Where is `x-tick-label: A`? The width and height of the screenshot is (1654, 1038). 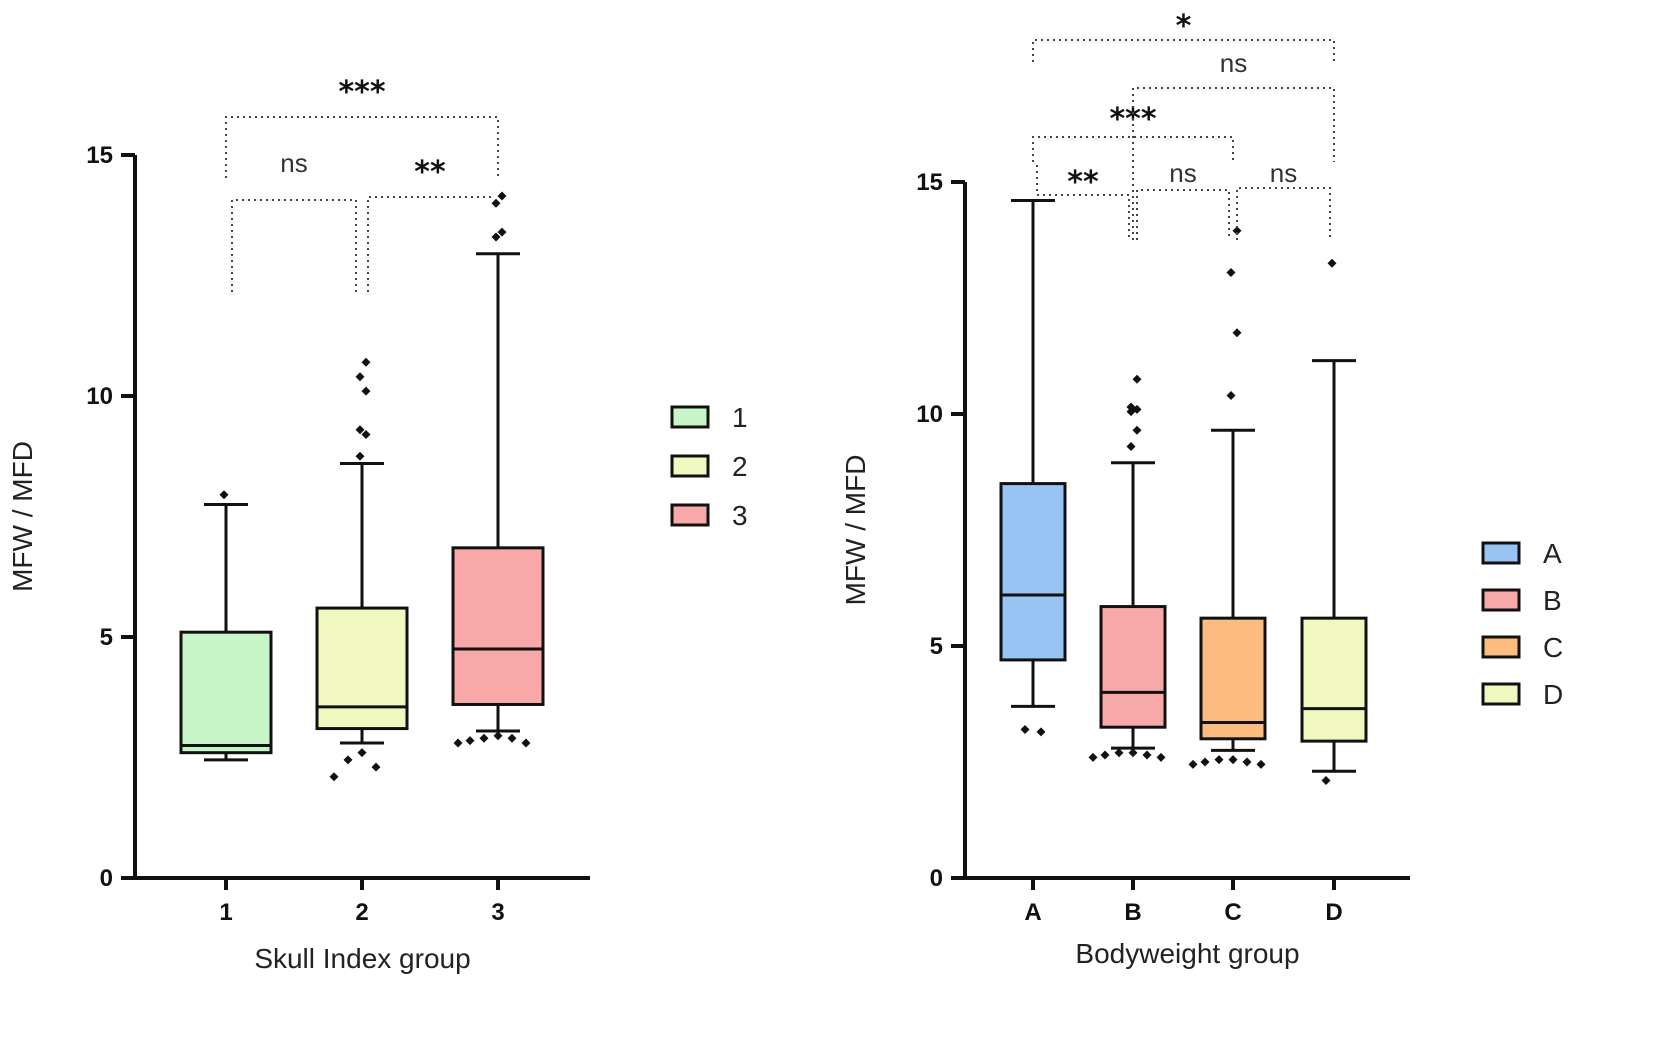
x-tick-label: A is located at coordinates (1032, 912).